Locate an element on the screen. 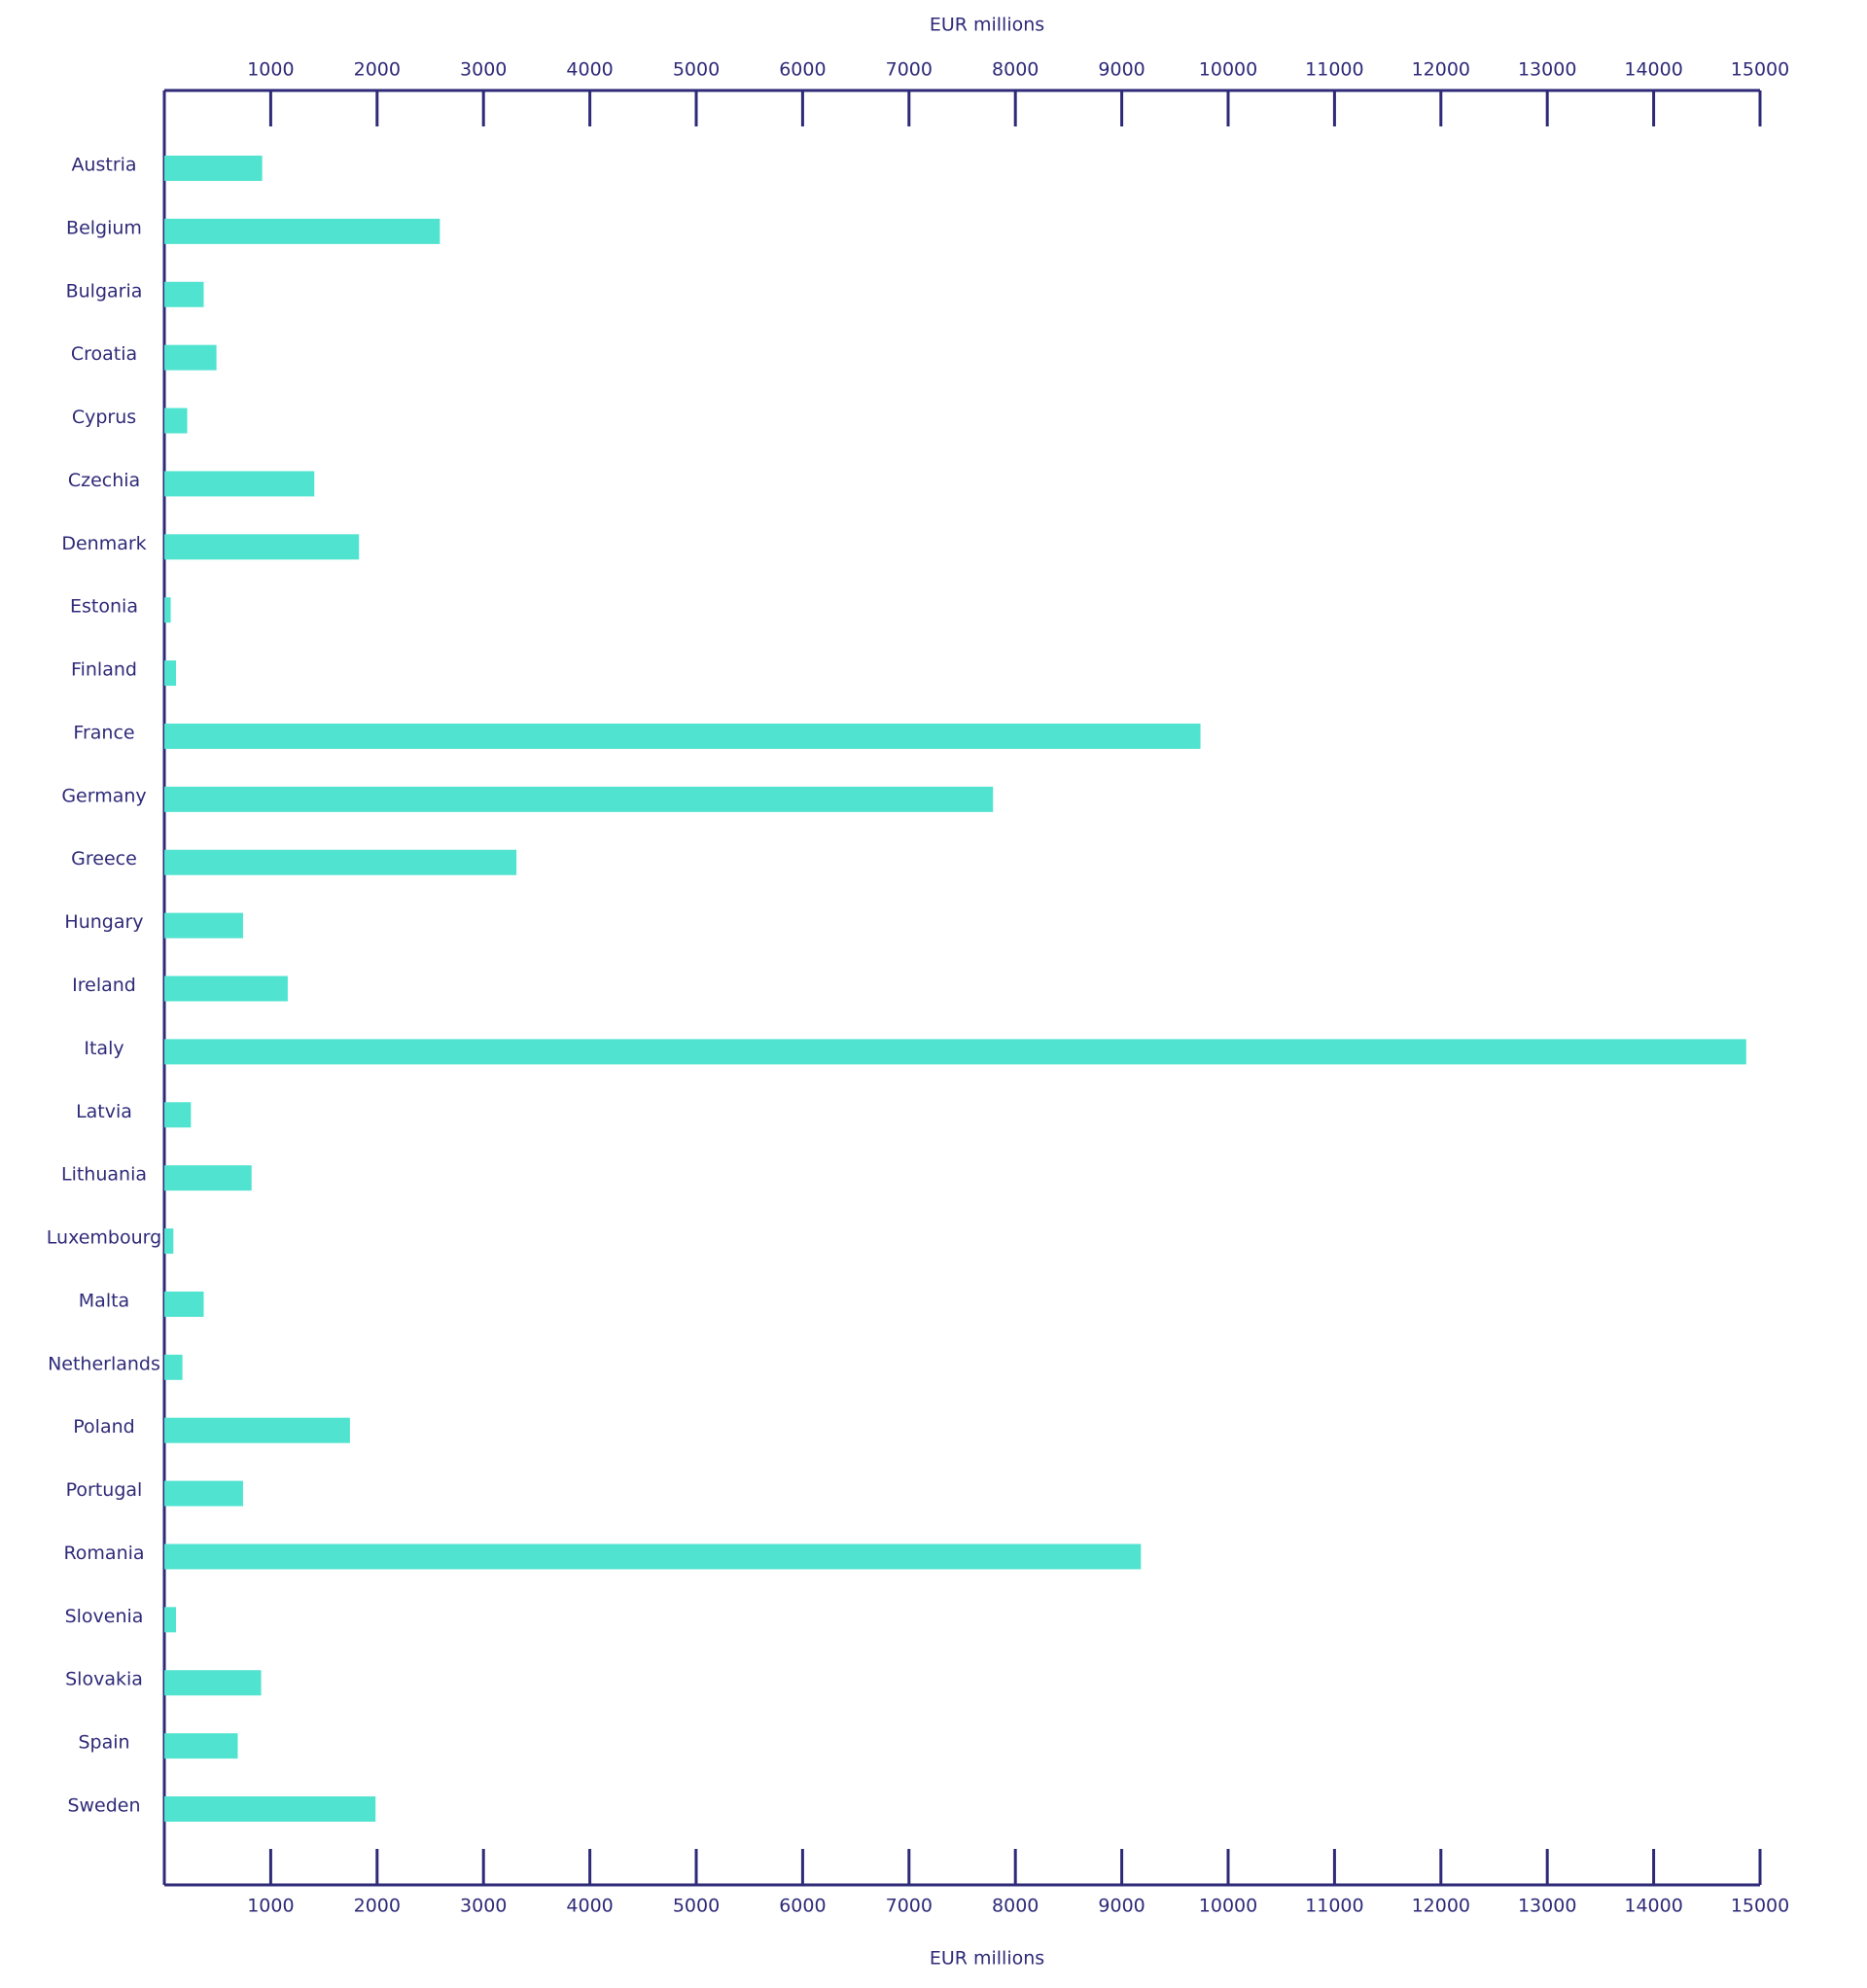 This screenshot has height=1988, width=1867. y-tick-label: Croatia is located at coordinates (104, 354).